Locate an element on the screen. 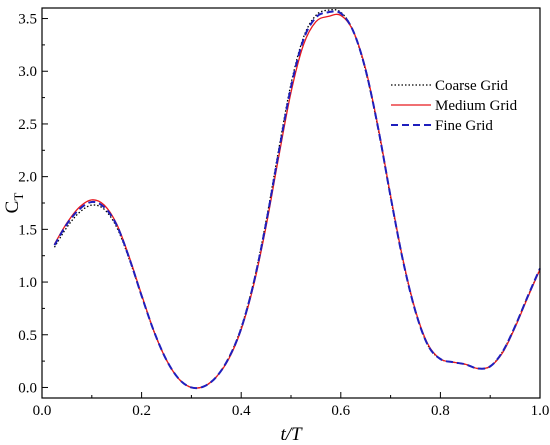  y-axis-title-subscript: T is located at coordinates (18, 197).